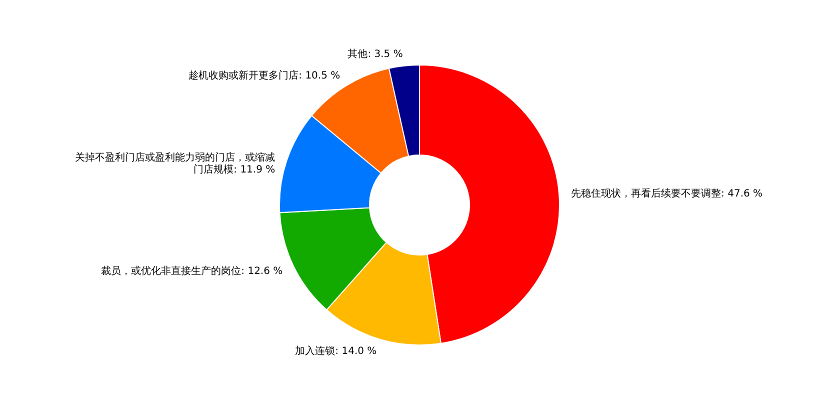  I want to click on slice-label: 趁机收购或新开更多门店: 10.5 %, so click(264, 75).